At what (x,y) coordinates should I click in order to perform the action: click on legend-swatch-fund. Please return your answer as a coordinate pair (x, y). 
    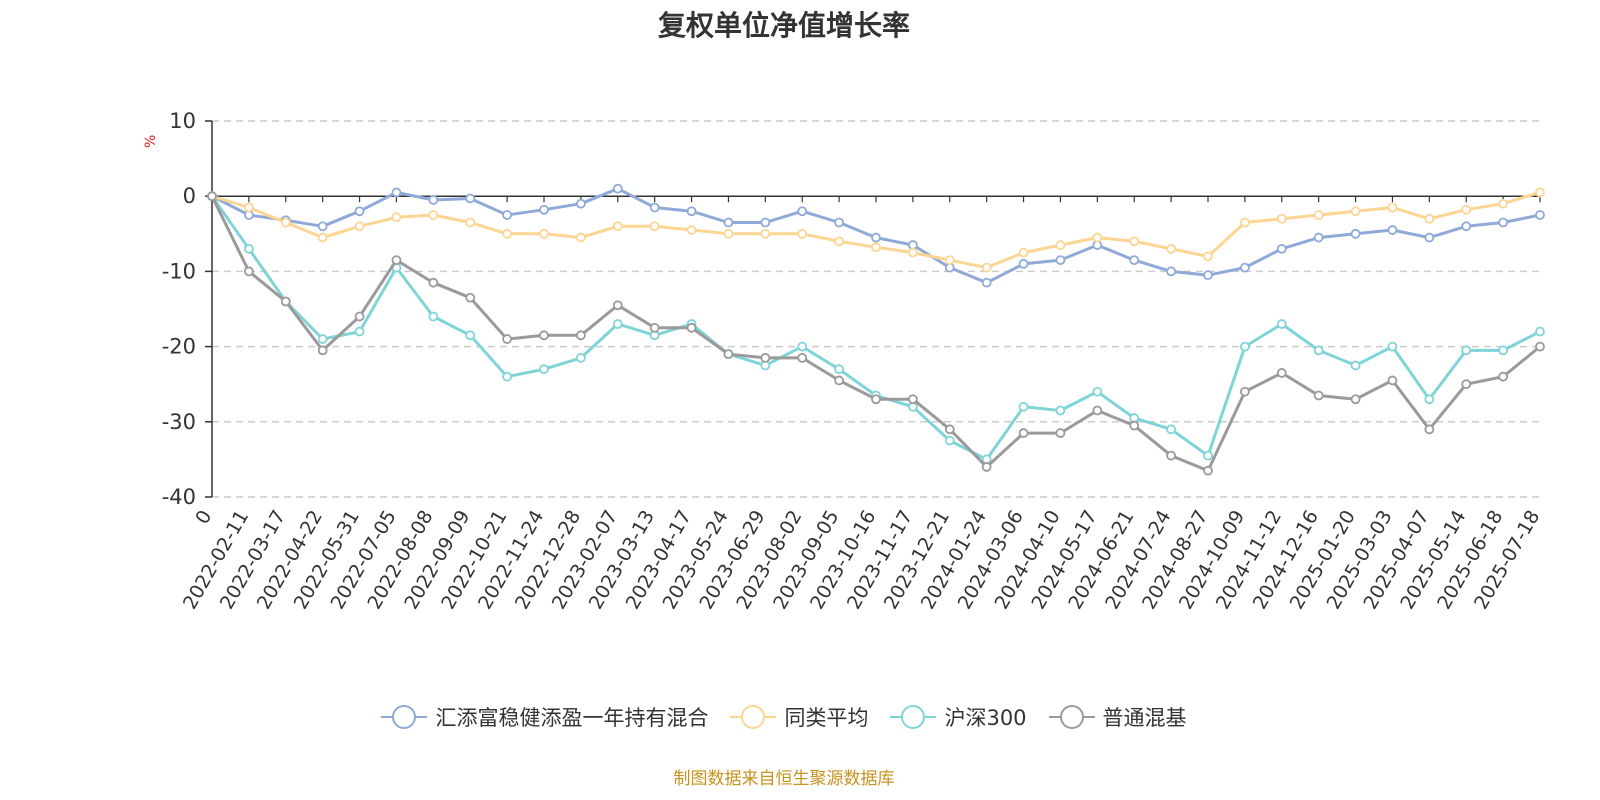
    Looking at the image, I should click on (404, 717).